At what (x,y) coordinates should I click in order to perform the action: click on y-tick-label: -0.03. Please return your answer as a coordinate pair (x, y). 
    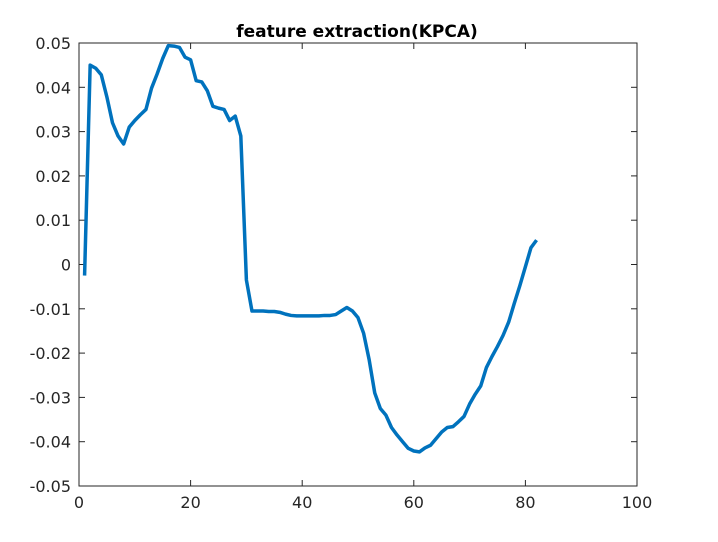
    Looking at the image, I should click on (50, 397).